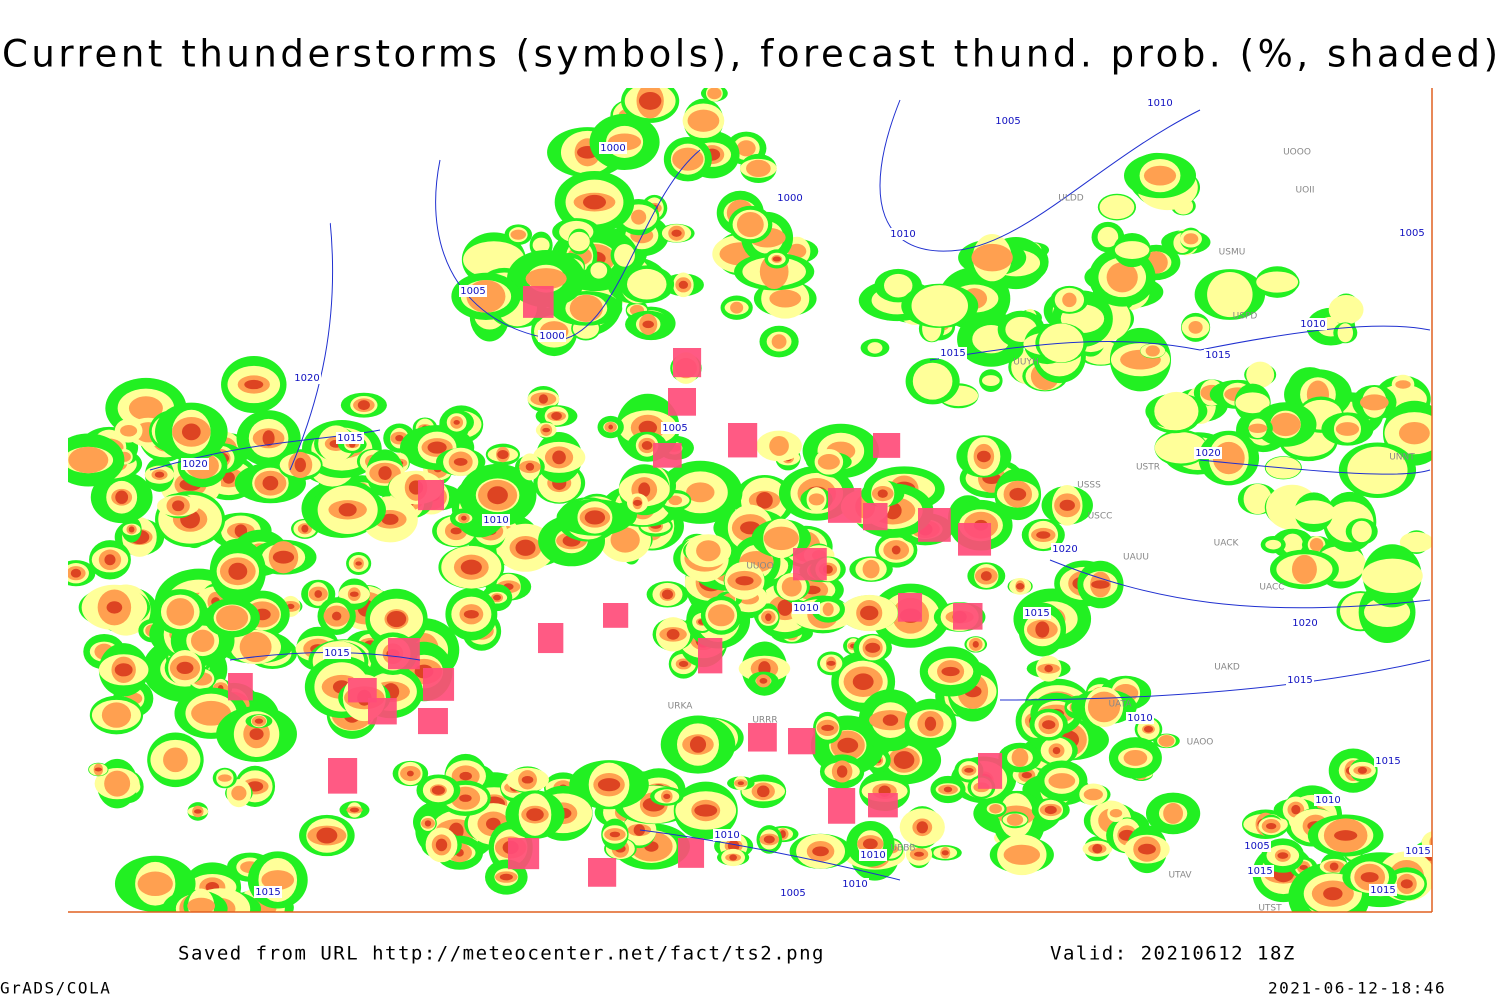 Image resolution: width=1500 pixels, height=1004 pixels. Describe the element at coordinates (902, 849) in the screenshot. I see `station-label: UBBB` at that location.